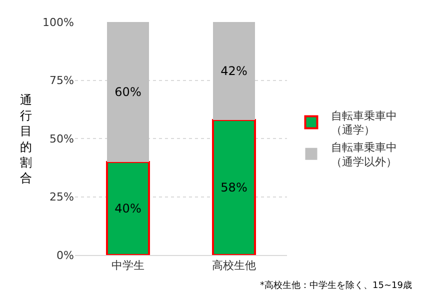  I want to click on y-tick-label: 100%, so click(58, 22).